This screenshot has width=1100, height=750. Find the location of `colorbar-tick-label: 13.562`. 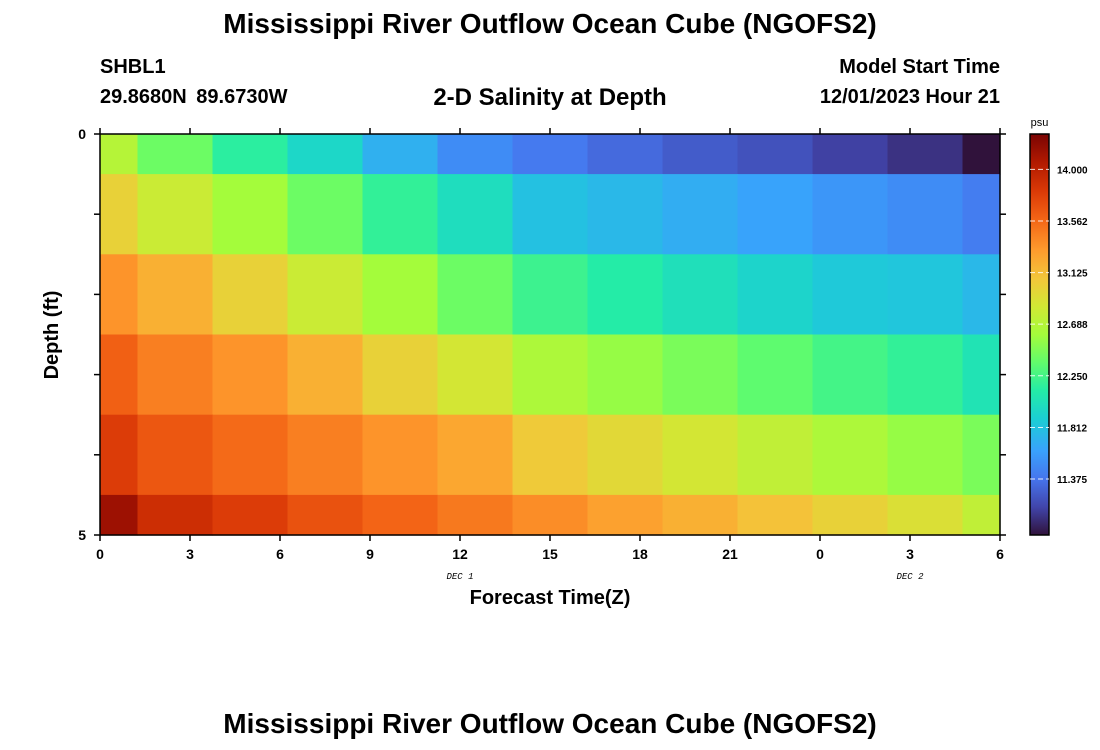

colorbar-tick-label: 13.562 is located at coordinates (1072, 222).